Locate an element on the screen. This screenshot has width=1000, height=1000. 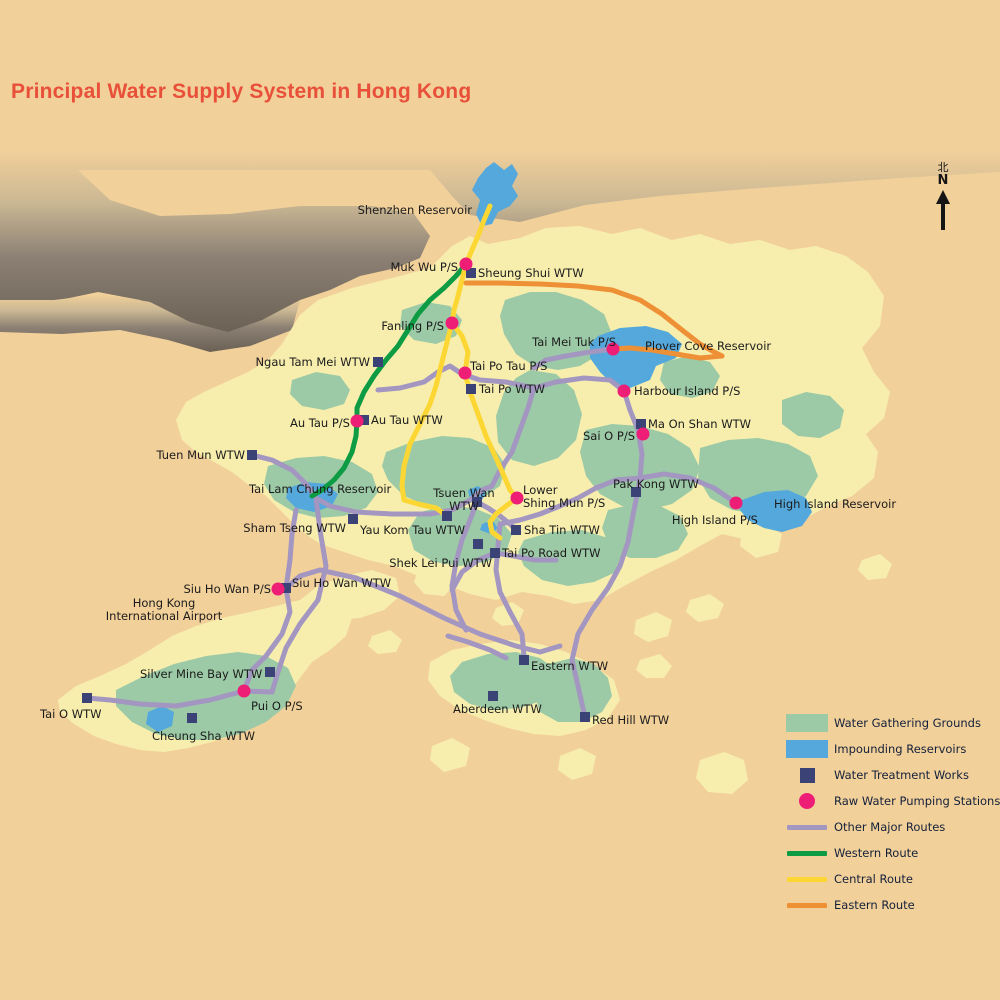
eastern-route is located at coordinates (594, 320).